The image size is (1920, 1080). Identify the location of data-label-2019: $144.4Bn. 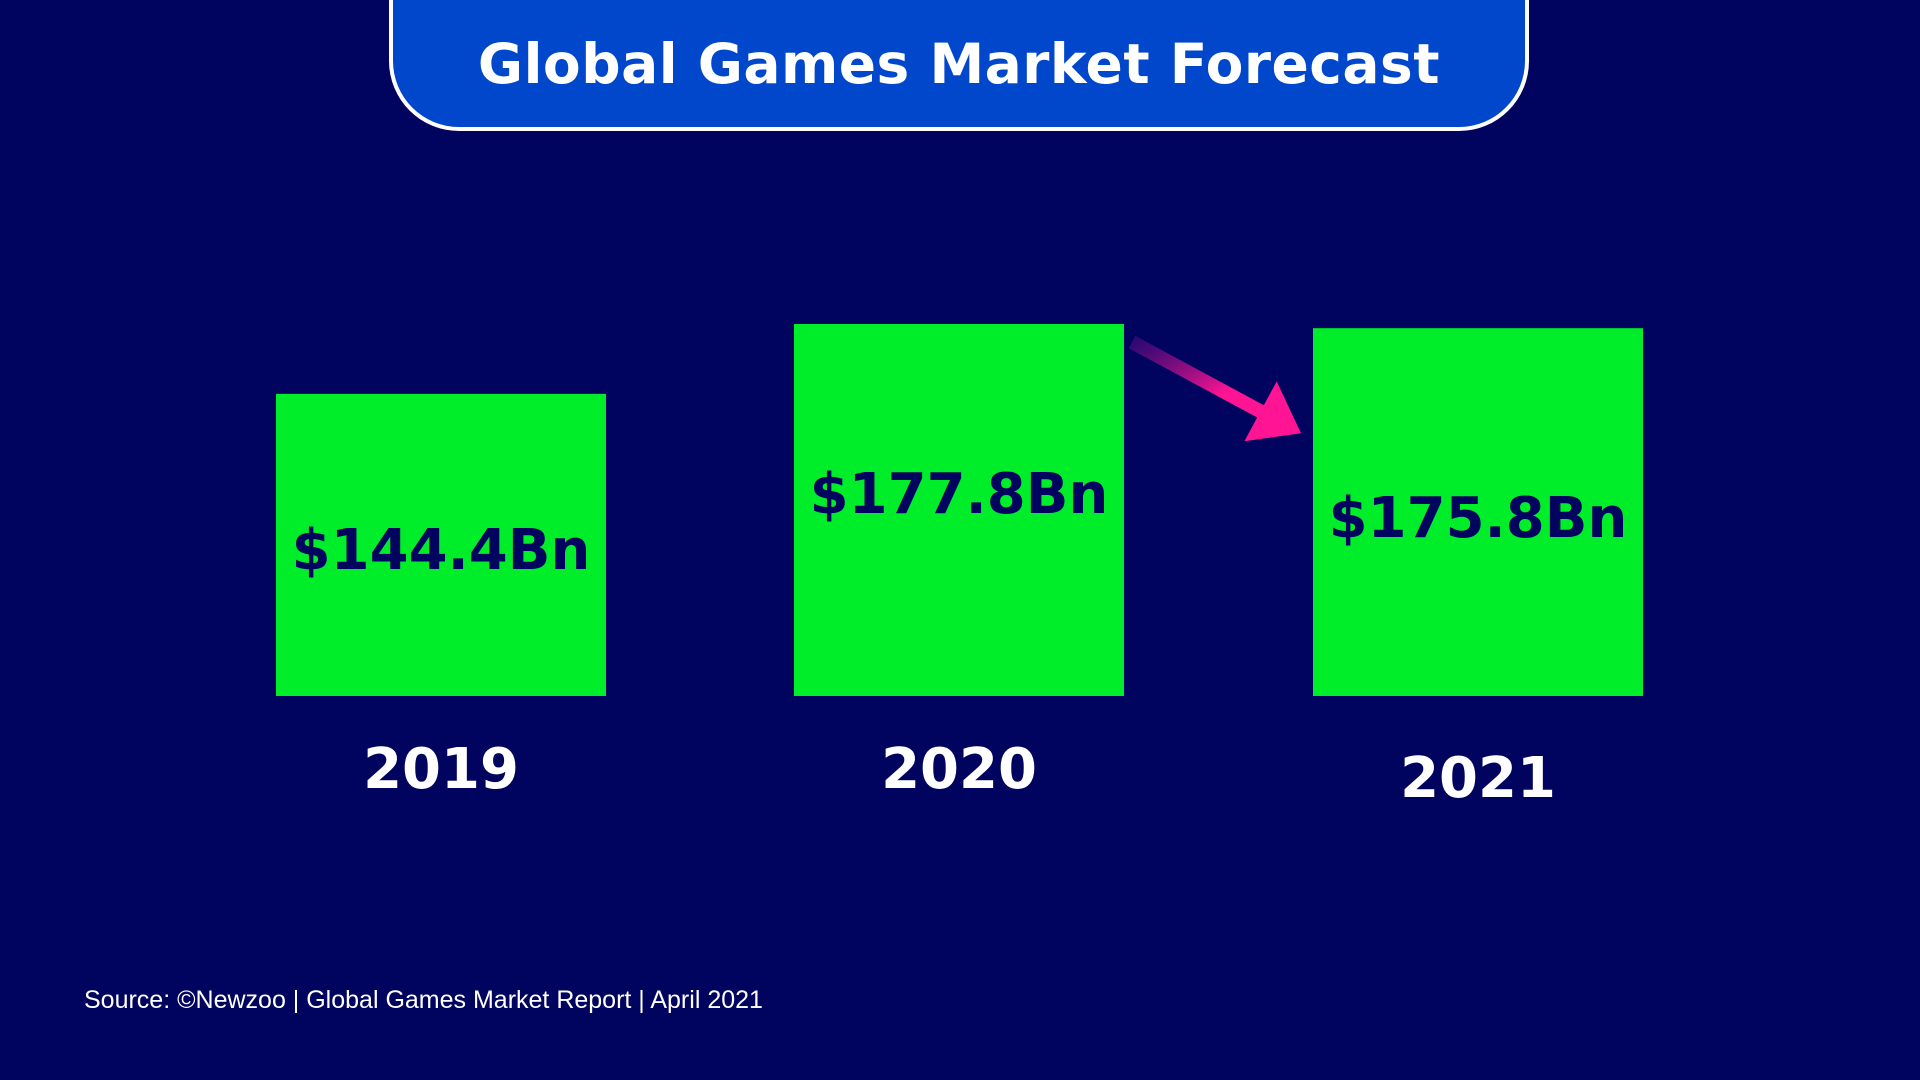
(441, 550).